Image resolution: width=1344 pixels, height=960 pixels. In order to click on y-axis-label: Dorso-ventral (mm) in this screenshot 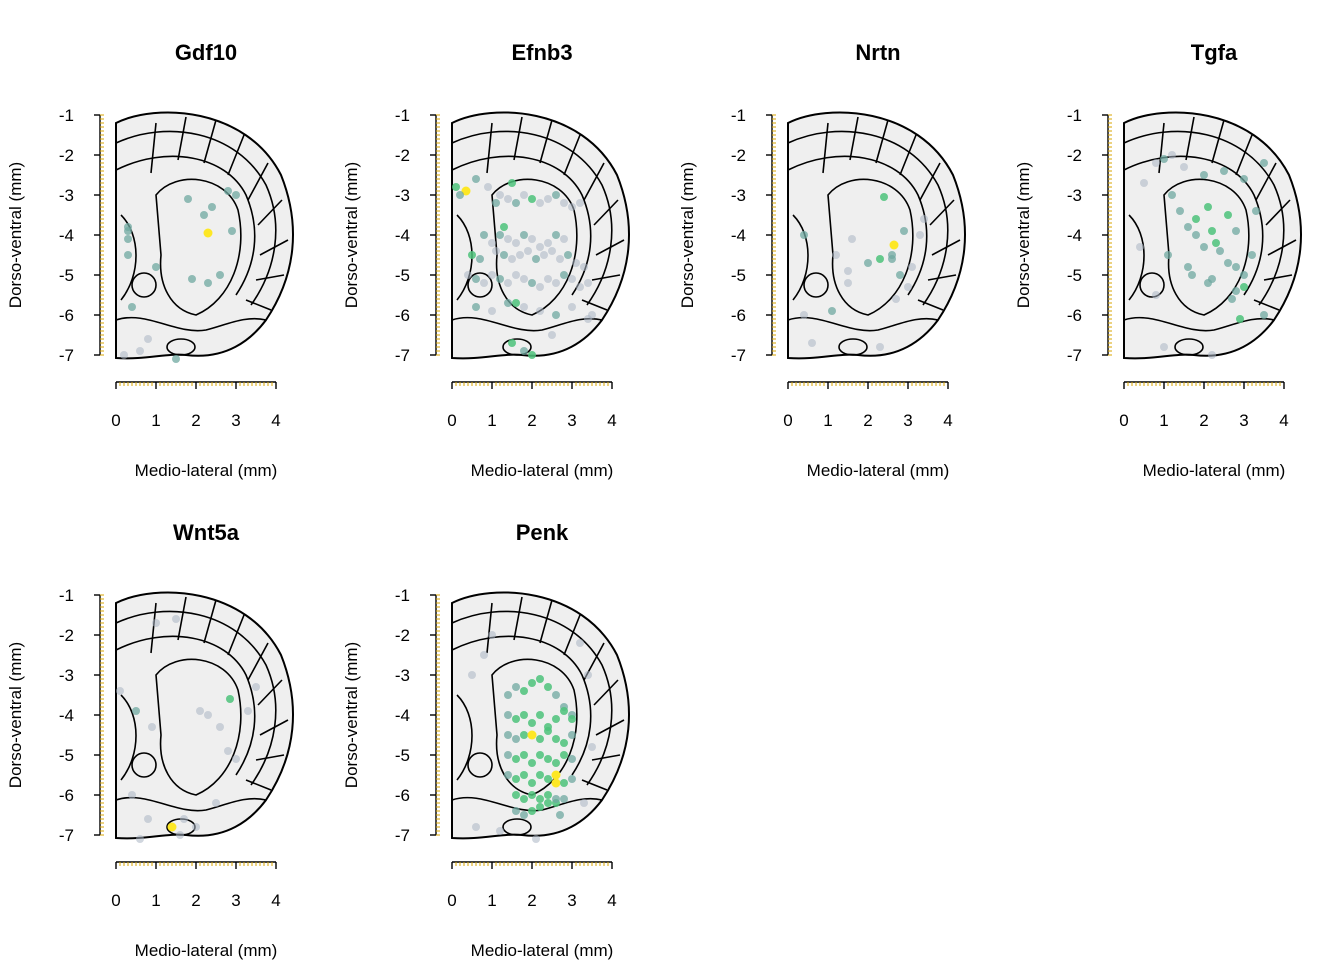, I will do `click(351, 715)`.